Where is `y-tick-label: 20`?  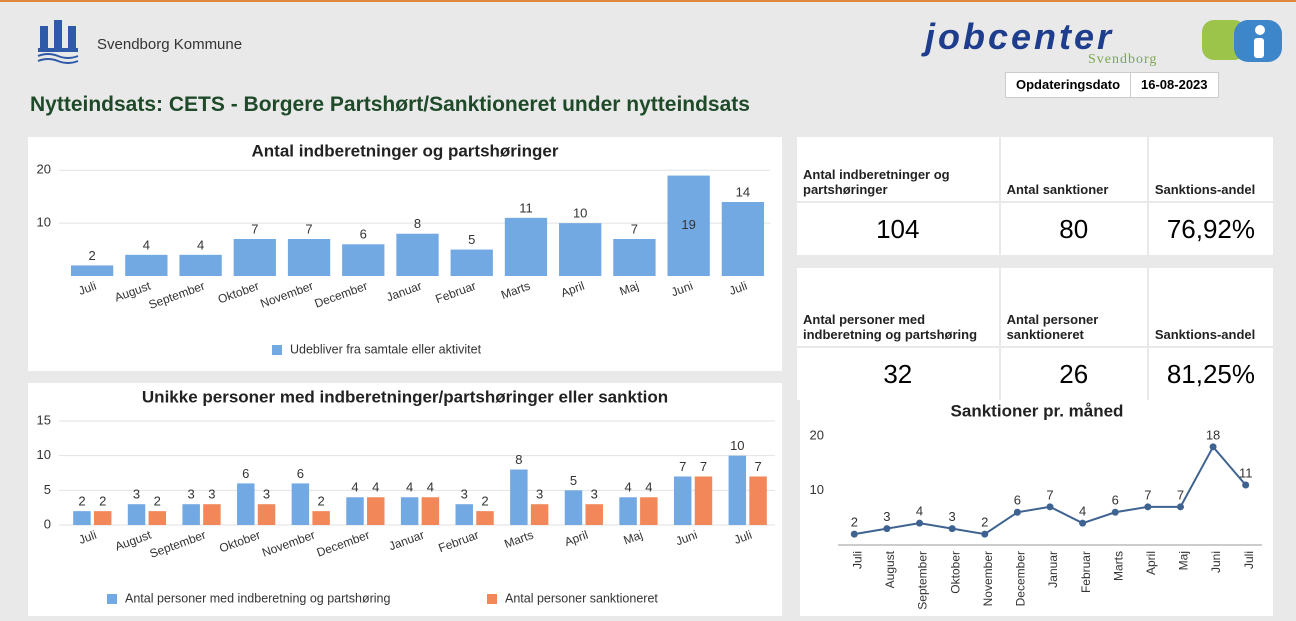 y-tick-label: 20 is located at coordinates (817, 434).